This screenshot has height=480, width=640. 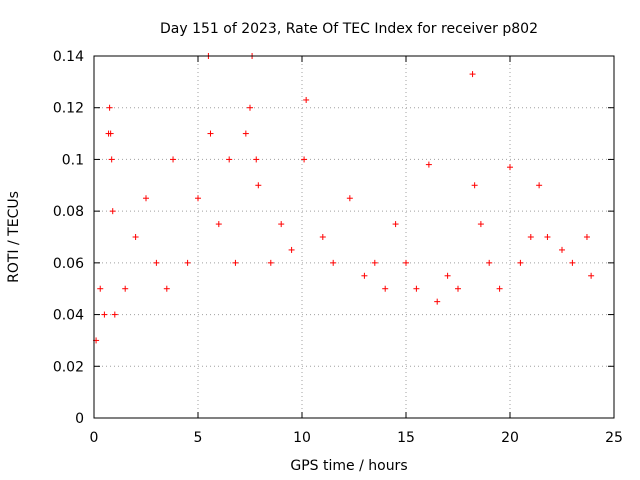 I want to click on x-tick-labels: 0 5 10 15 20 25, so click(x=356, y=438).